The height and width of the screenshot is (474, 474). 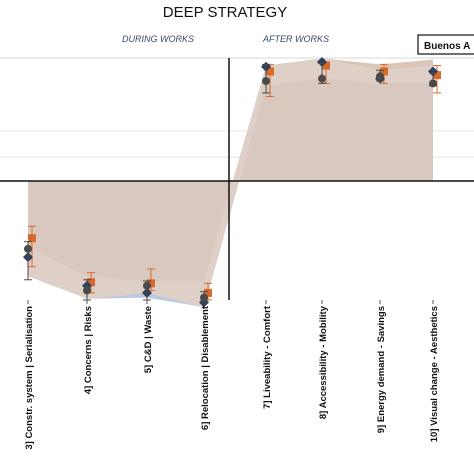 What do you see at coordinates (158, 39) in the screenshot?
I see `phase-label-during: DURING WORKS` at bounding box center [158, 39].